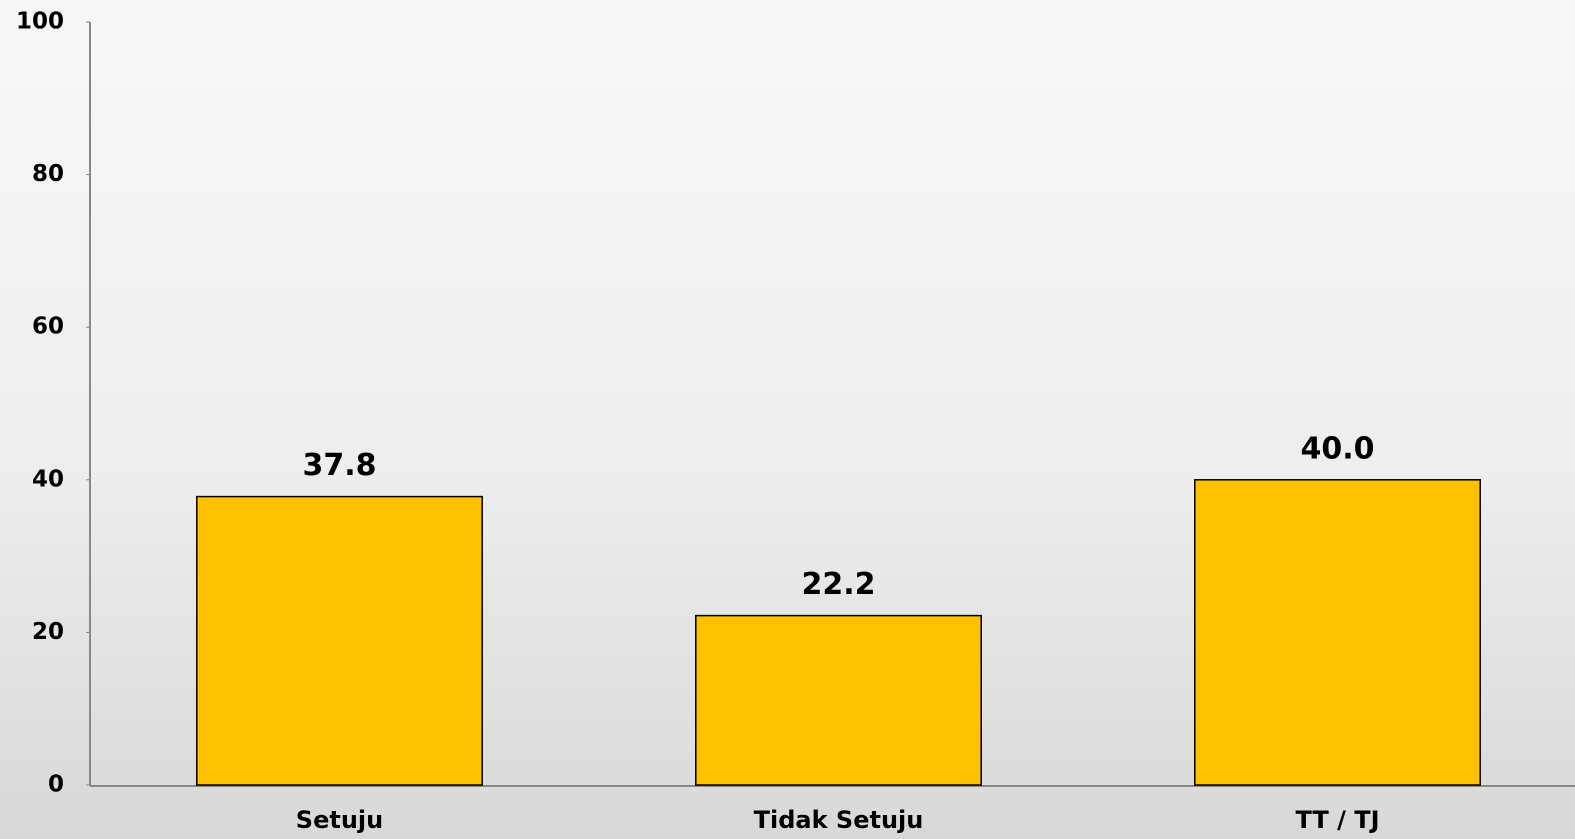 This screenshot has width=1575, height=839. Describe the element at coordinates (339, 820) in the screenshot. I see `x-tick-label: Setuju` at that location.